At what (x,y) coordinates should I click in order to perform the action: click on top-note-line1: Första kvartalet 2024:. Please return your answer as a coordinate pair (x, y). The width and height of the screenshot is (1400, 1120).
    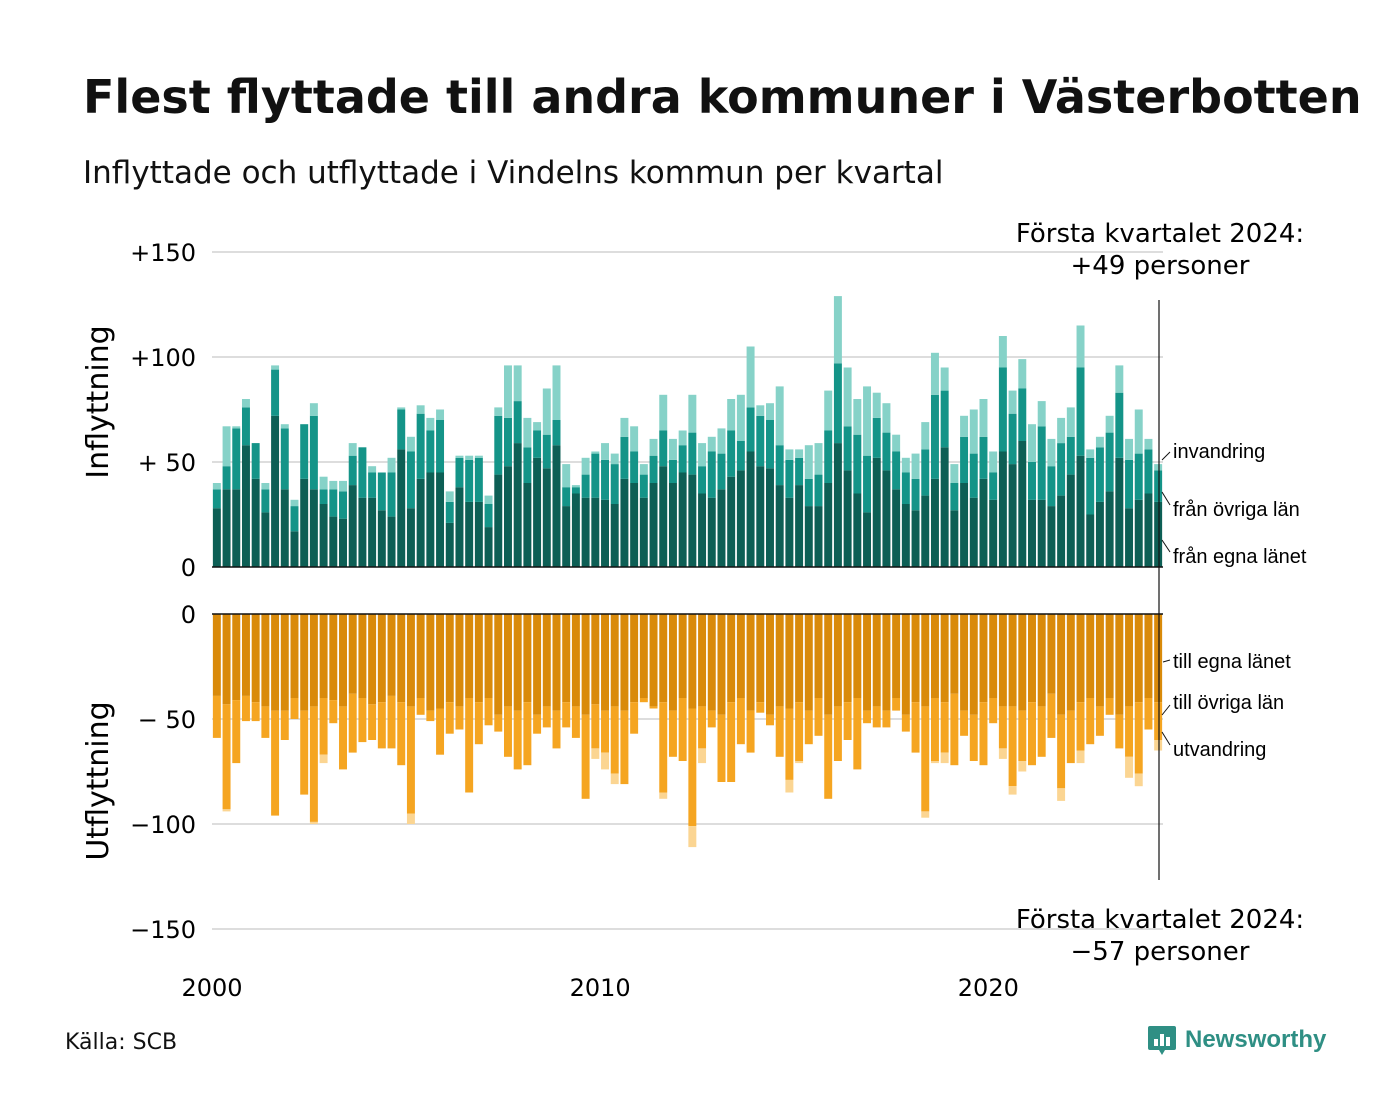
    Looking at the image, I should click on (1160, 234).